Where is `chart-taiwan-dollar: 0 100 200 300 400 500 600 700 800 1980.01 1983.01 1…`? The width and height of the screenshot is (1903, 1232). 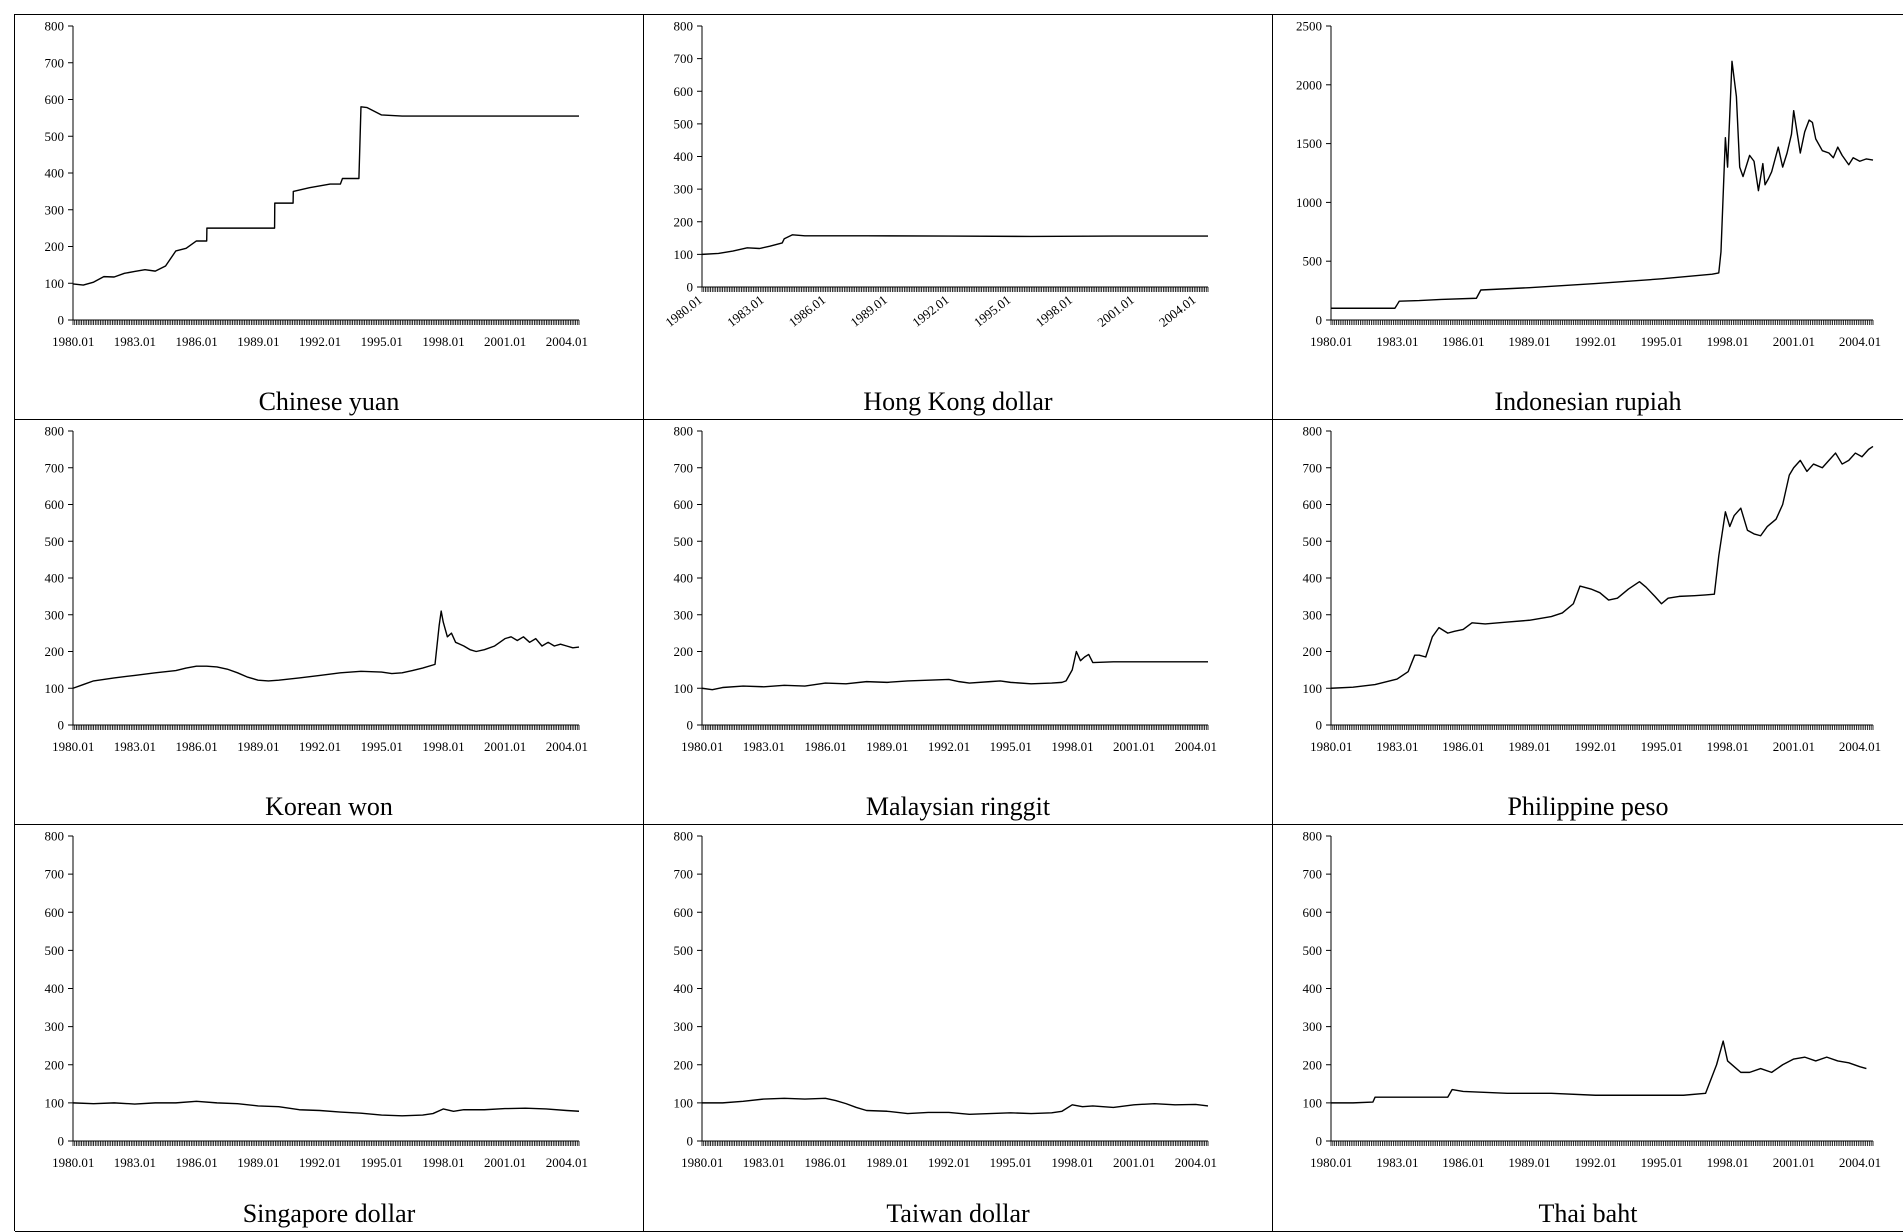
chart-taiwan-dollar: 0 100 200 300 400 500 600 700 800 1980.01 1983.01 1… is located at coordinates (945, 1000).